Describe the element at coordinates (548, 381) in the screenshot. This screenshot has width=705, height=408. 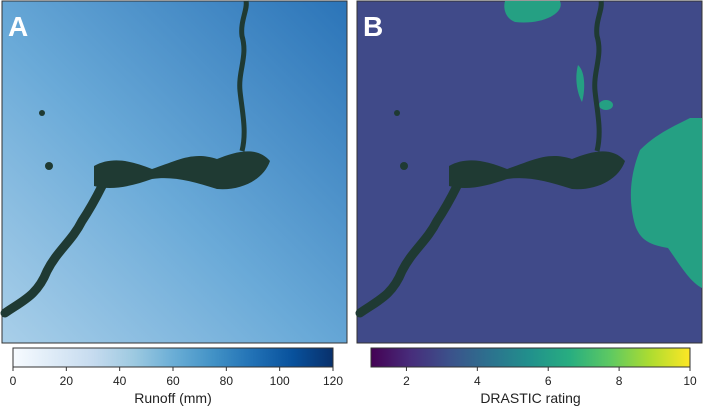
I see `tick-label: 6` at that location.